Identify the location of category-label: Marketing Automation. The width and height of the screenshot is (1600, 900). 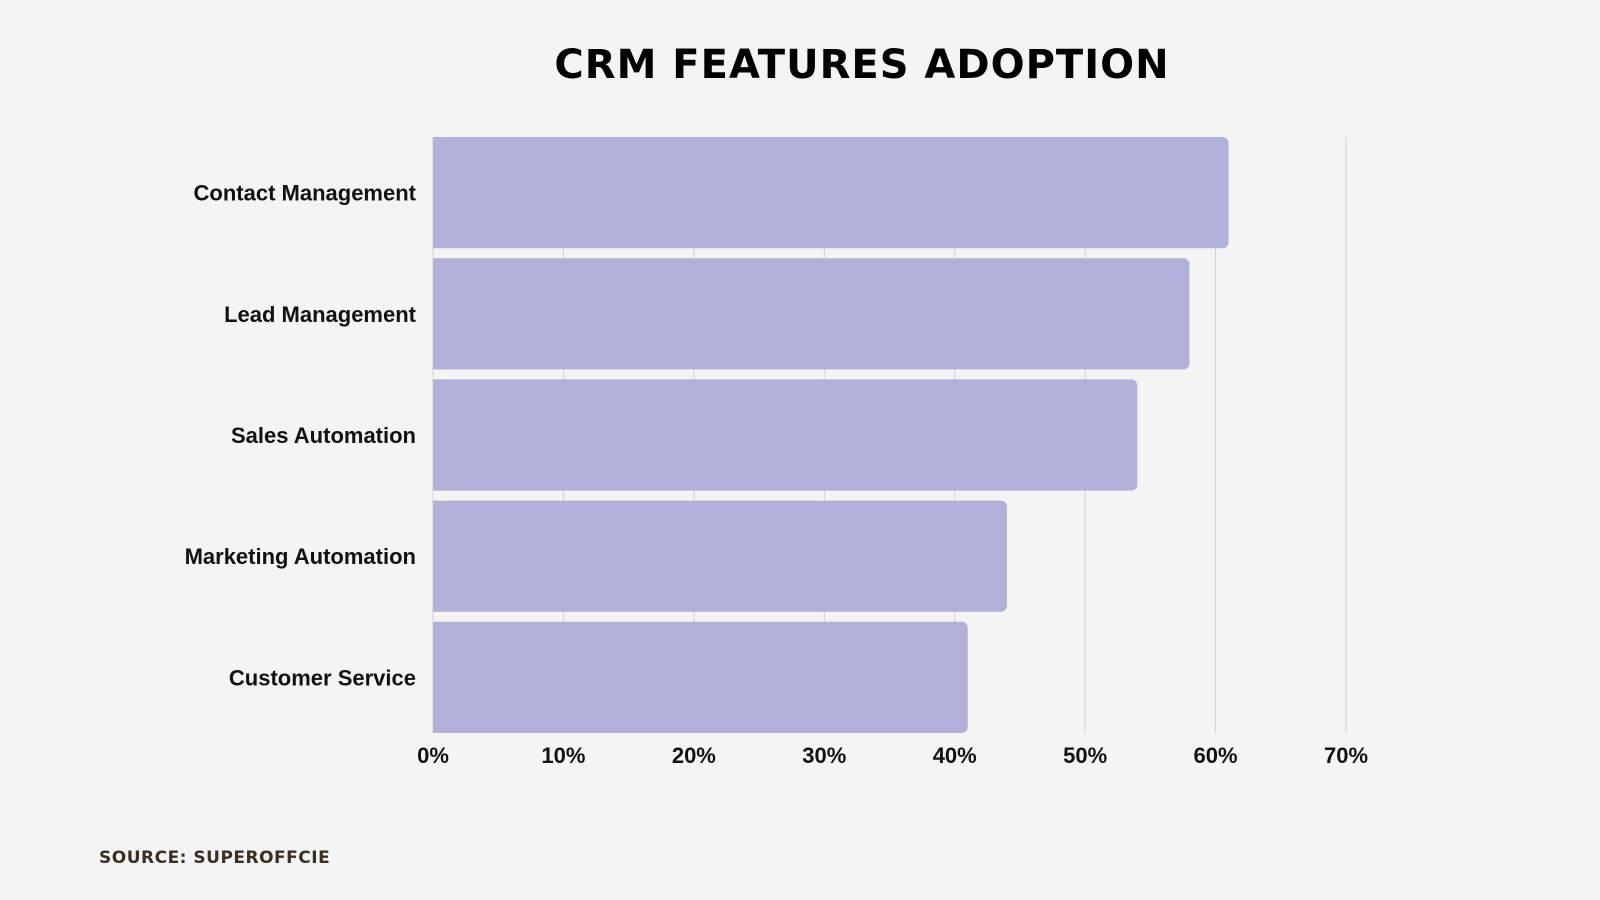
(300, 556).